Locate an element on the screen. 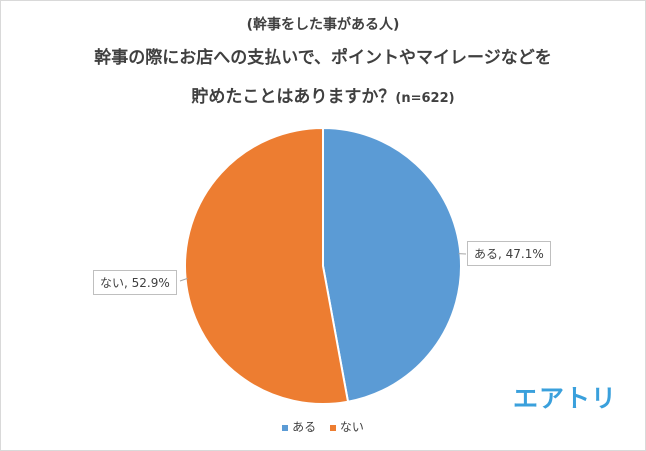  chart-legend: ある ない is located at coordinates (323, 426).